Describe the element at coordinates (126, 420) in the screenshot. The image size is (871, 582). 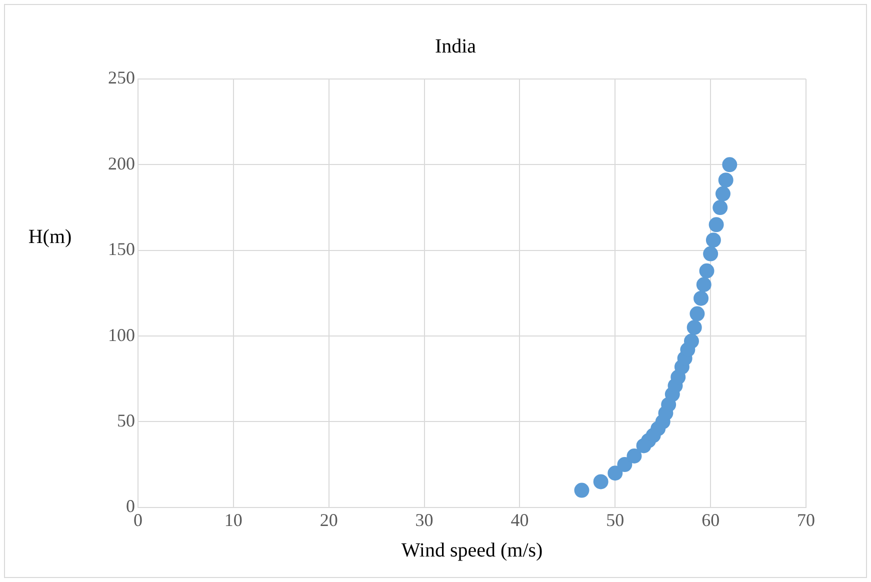
I see `y-tick-label: 50` at that location.